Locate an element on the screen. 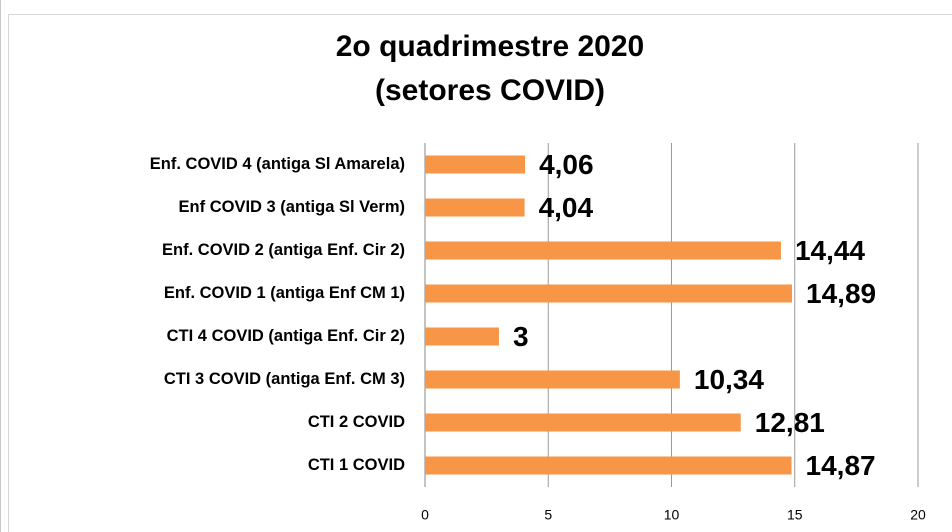  data-label: 10,34 is located at coordinates (729, 379).